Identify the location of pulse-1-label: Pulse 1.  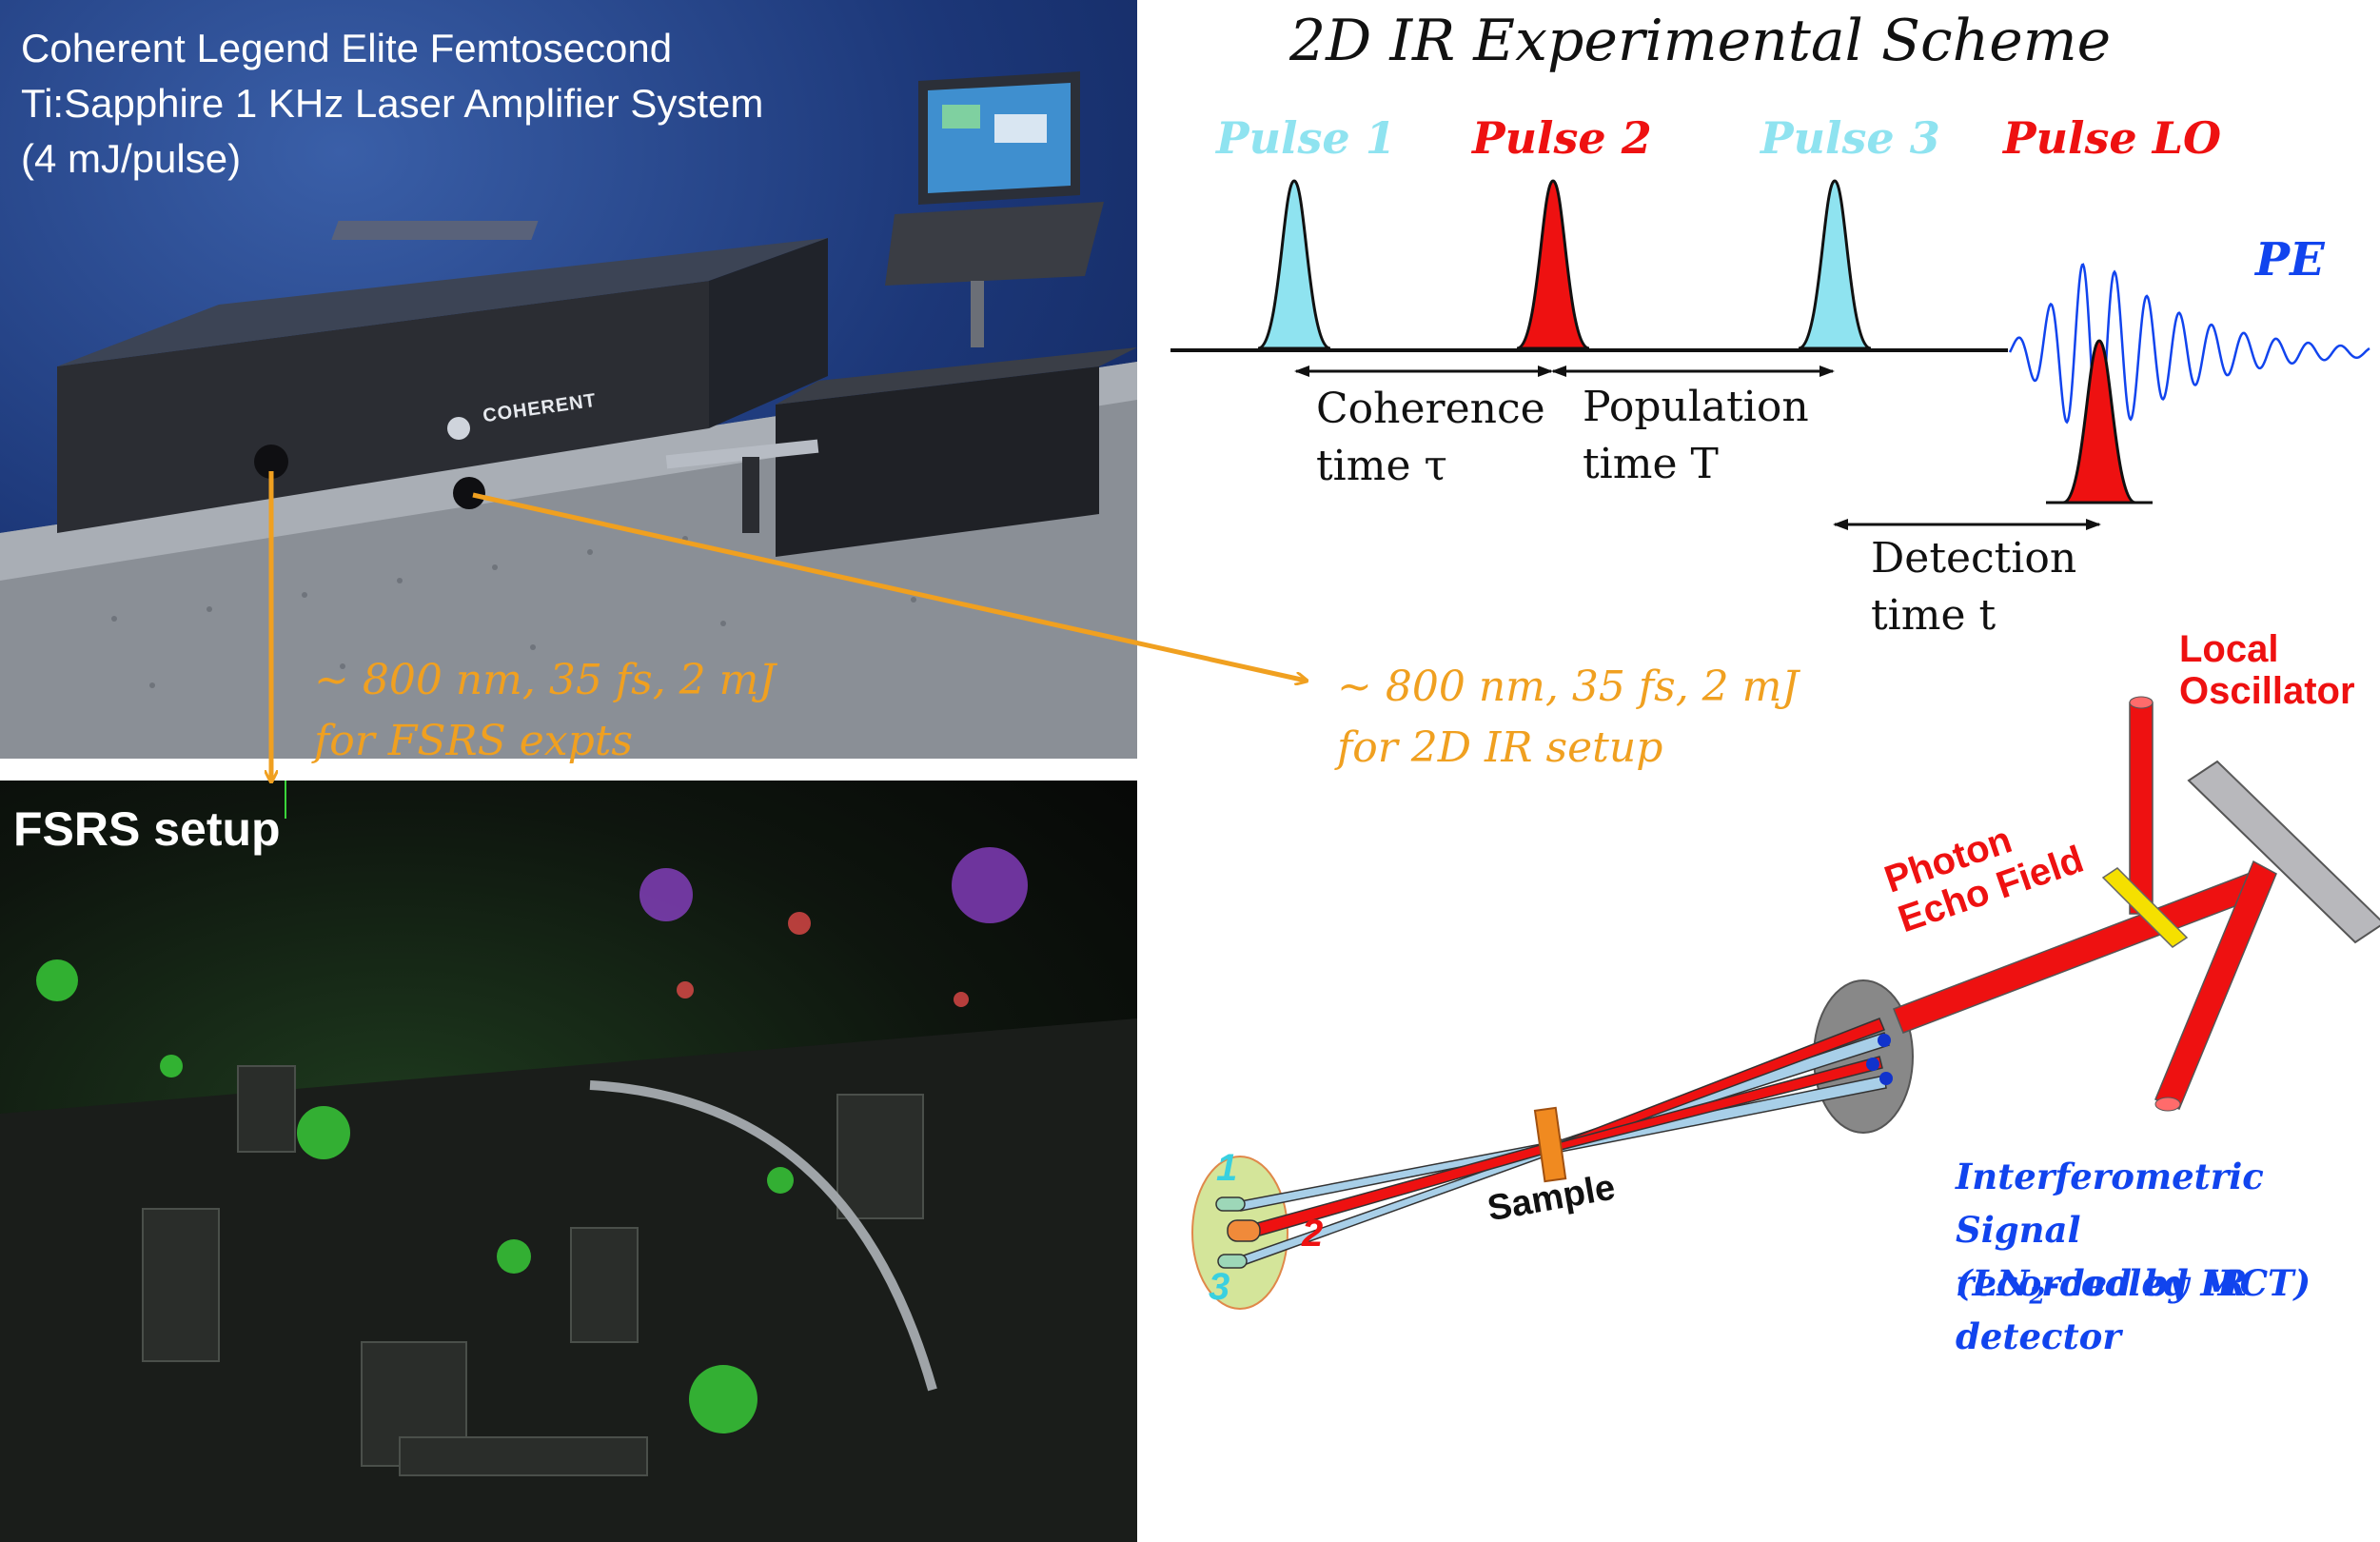
(1306, 138).